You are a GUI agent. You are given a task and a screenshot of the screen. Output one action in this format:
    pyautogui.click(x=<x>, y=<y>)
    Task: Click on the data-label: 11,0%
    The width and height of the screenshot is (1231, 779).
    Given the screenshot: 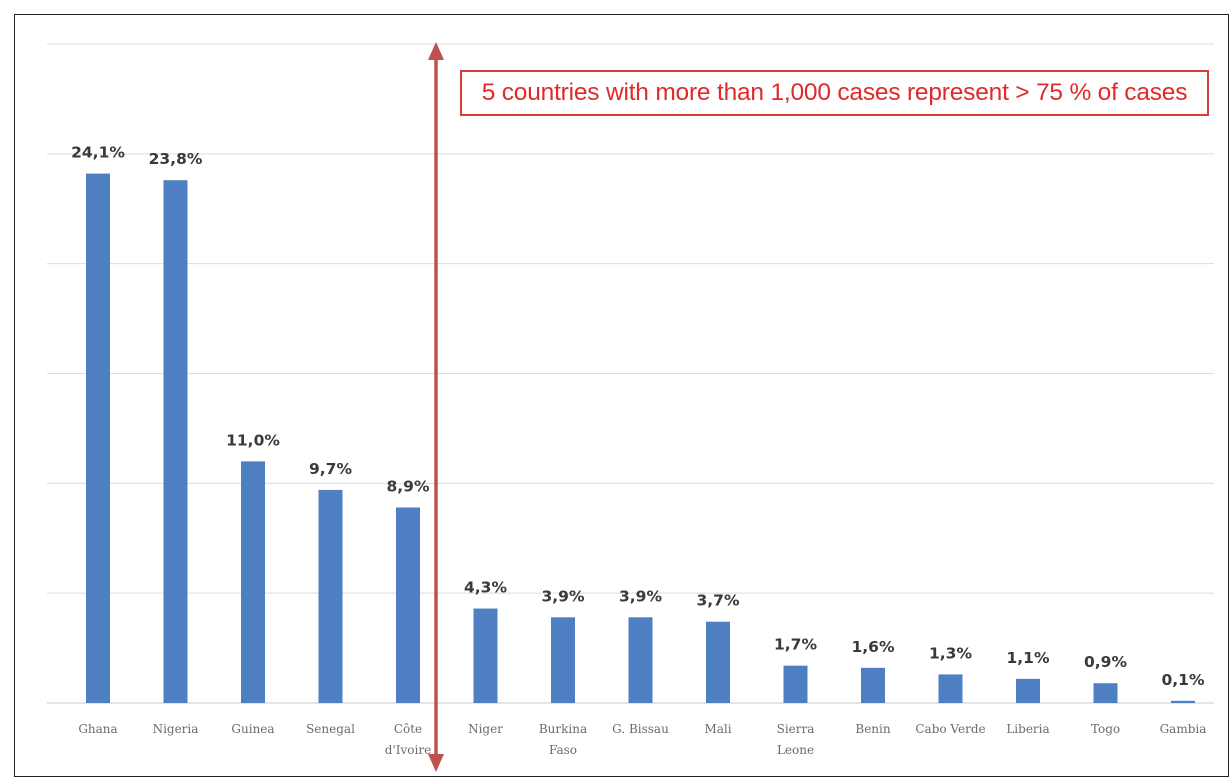 What is the action you would take?
    pyautogui.click(x=253, y=440)
    